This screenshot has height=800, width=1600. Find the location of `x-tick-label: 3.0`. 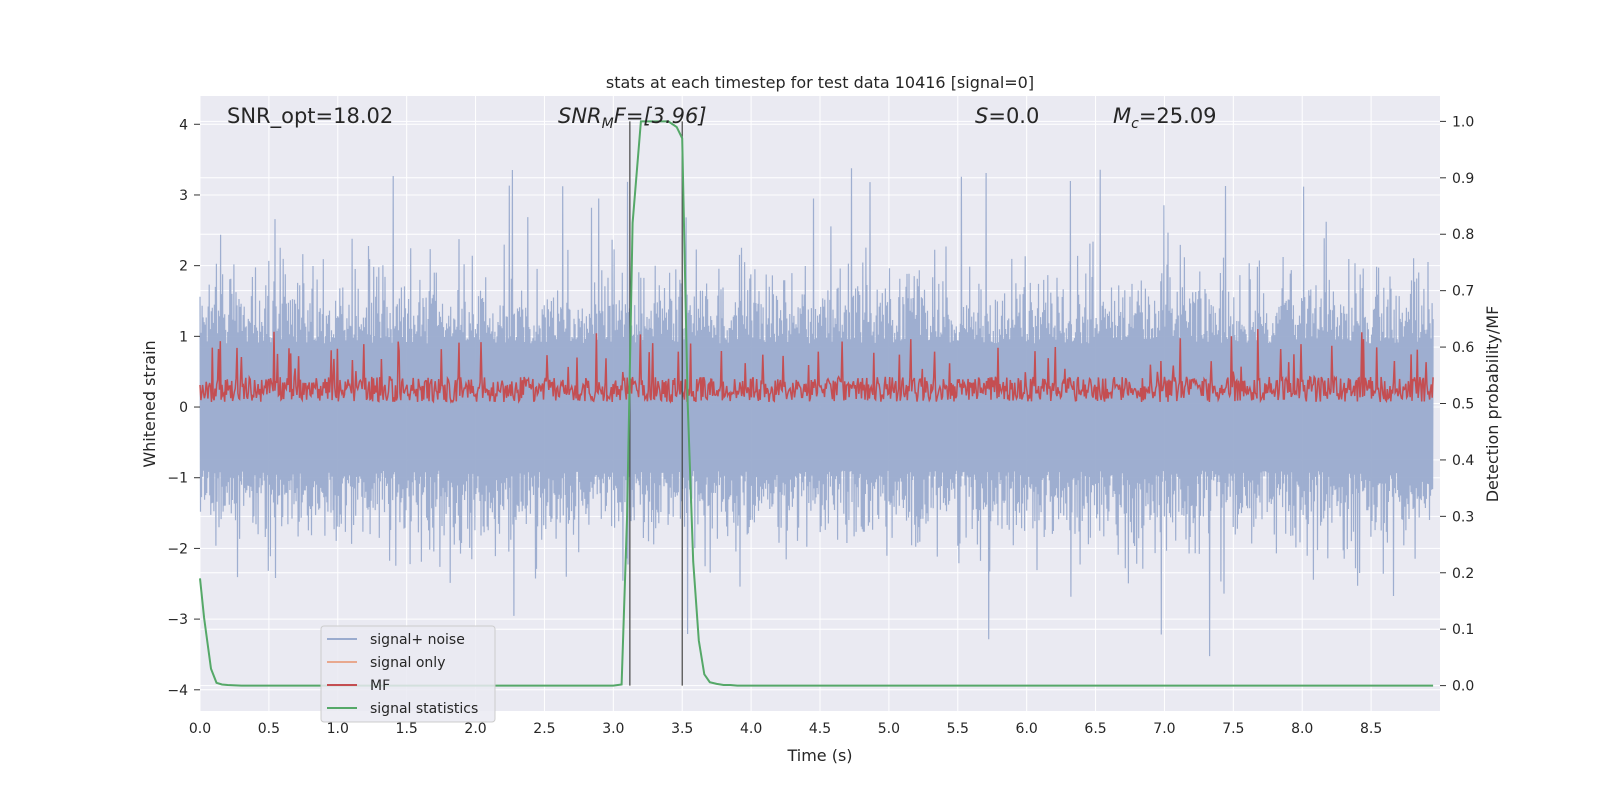

x-tick-label: 3.0 is located at coordinates (613, 729).